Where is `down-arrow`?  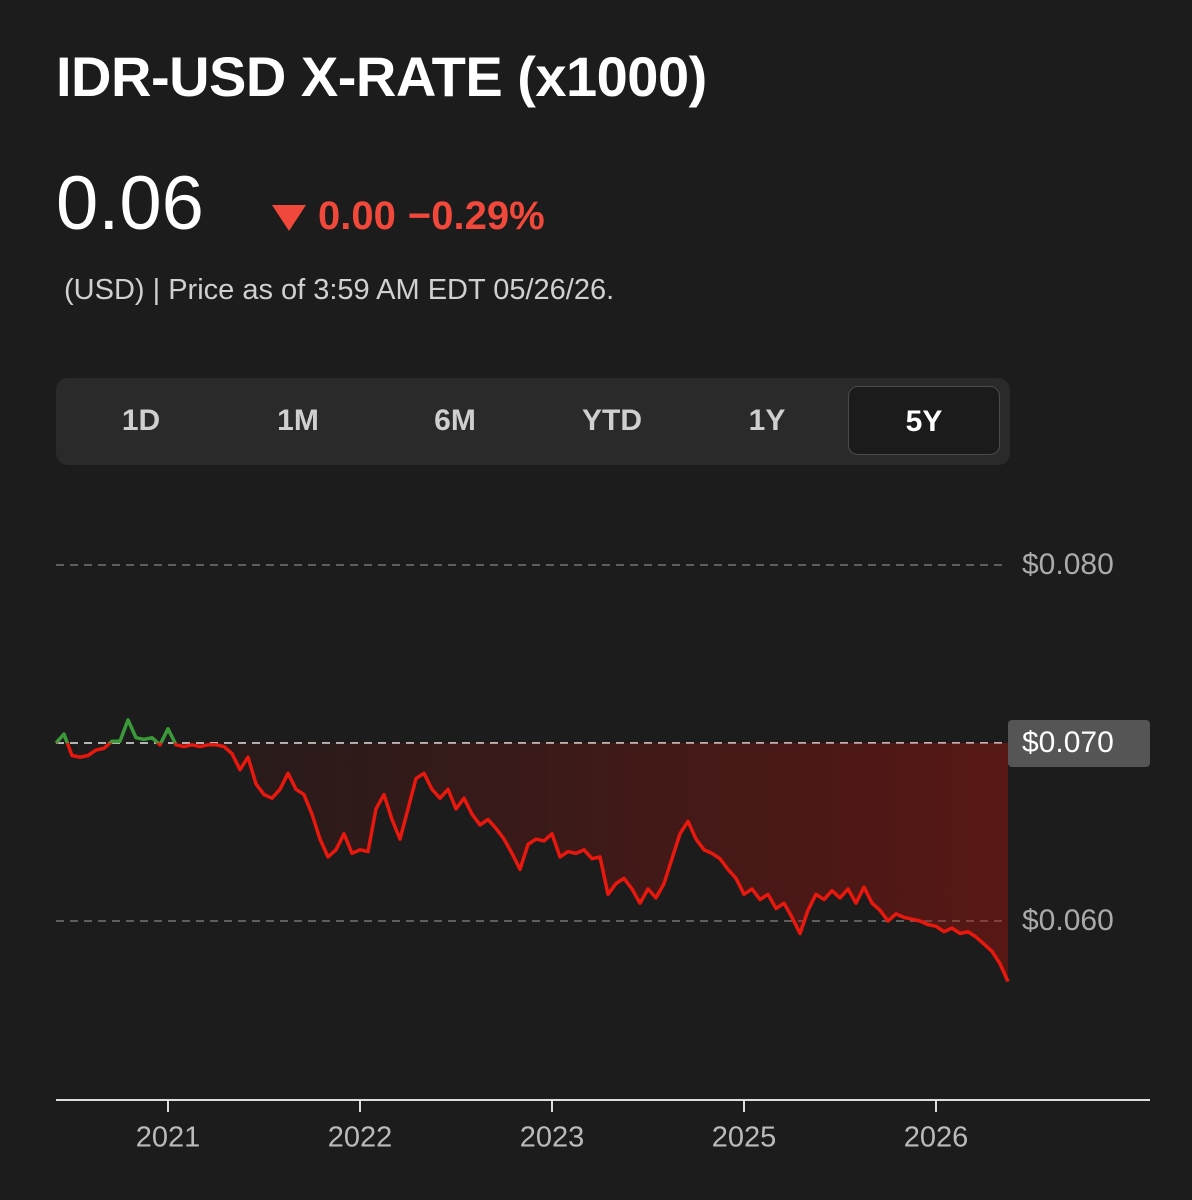
down-arrow is located at coordinates (289, 217).